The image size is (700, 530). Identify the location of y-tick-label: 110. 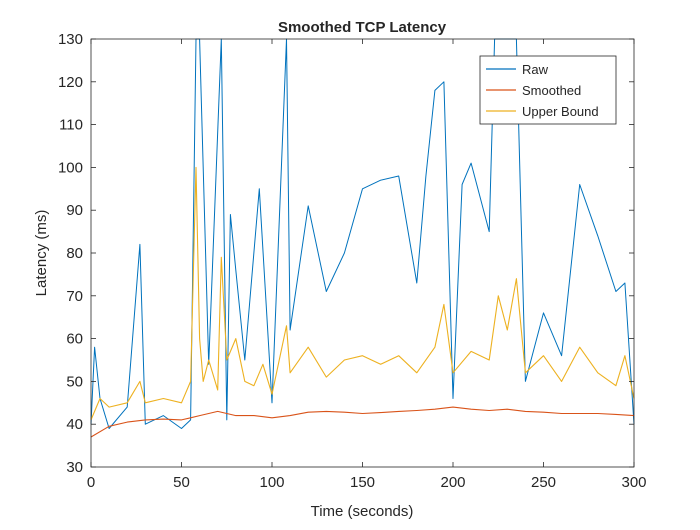
(71, 125).